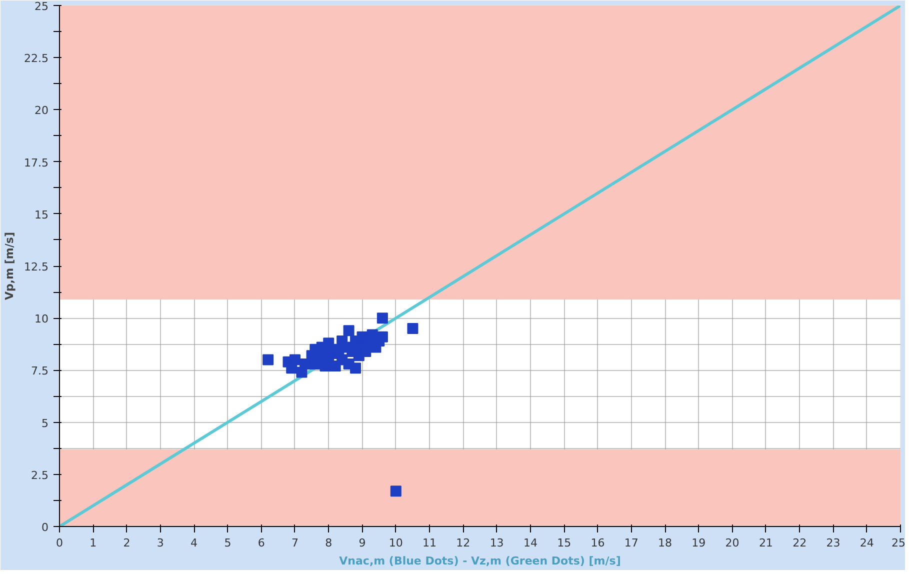  I want to click on x-tick-label: 2, so click(126, 543).